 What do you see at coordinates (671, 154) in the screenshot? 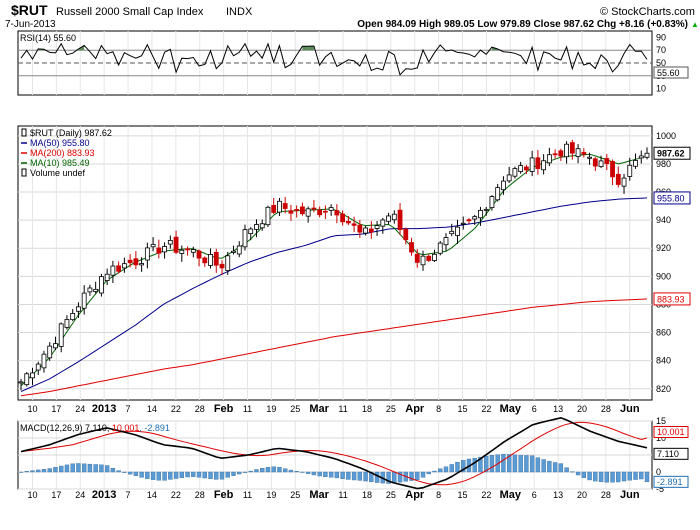
I see `price-last-label: 987.62` at bounding box center [671, 154].